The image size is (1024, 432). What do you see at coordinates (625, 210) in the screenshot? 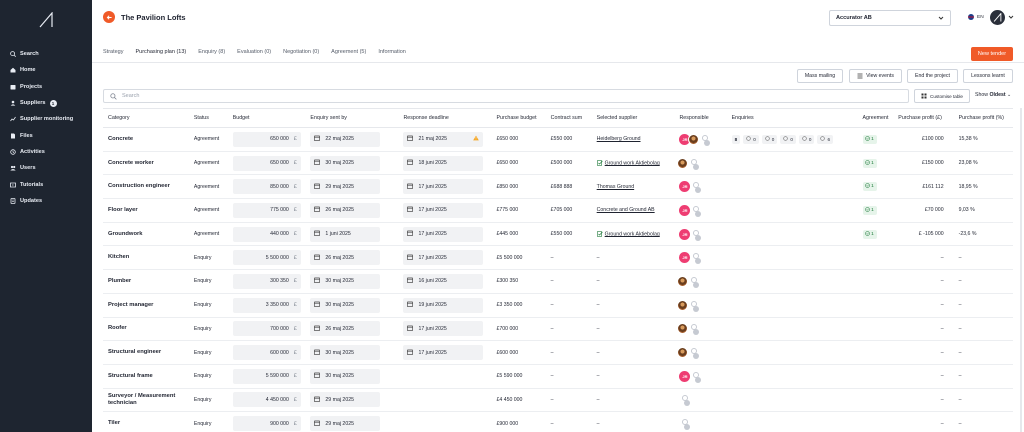
I see `supplier-link: Concrete and Ground AB` at bounding box center [625, 210].